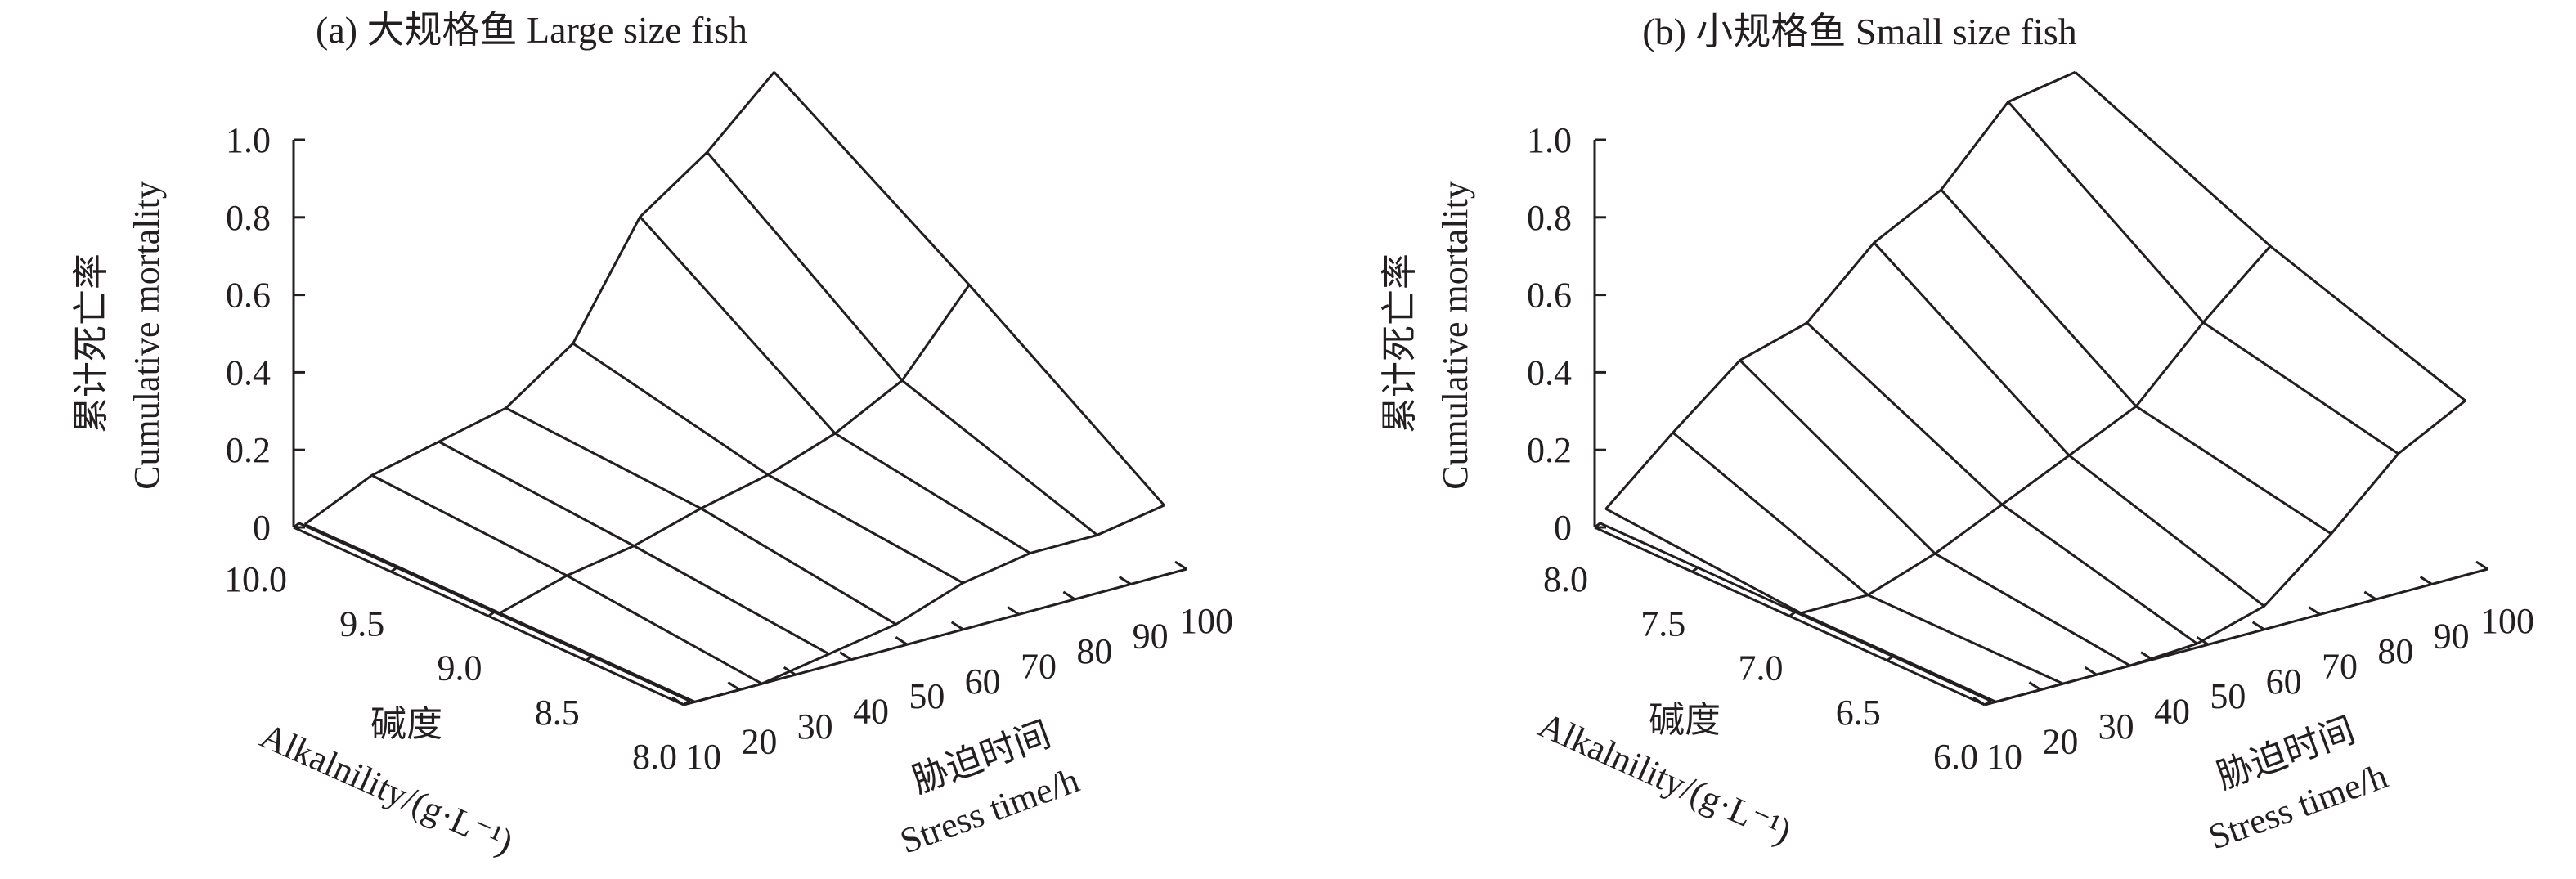  What do you see at coordinates (557, 713) in the screenshot?
I see `alkalinity-tick-label: 8.5` at bounding box center [557, 713].